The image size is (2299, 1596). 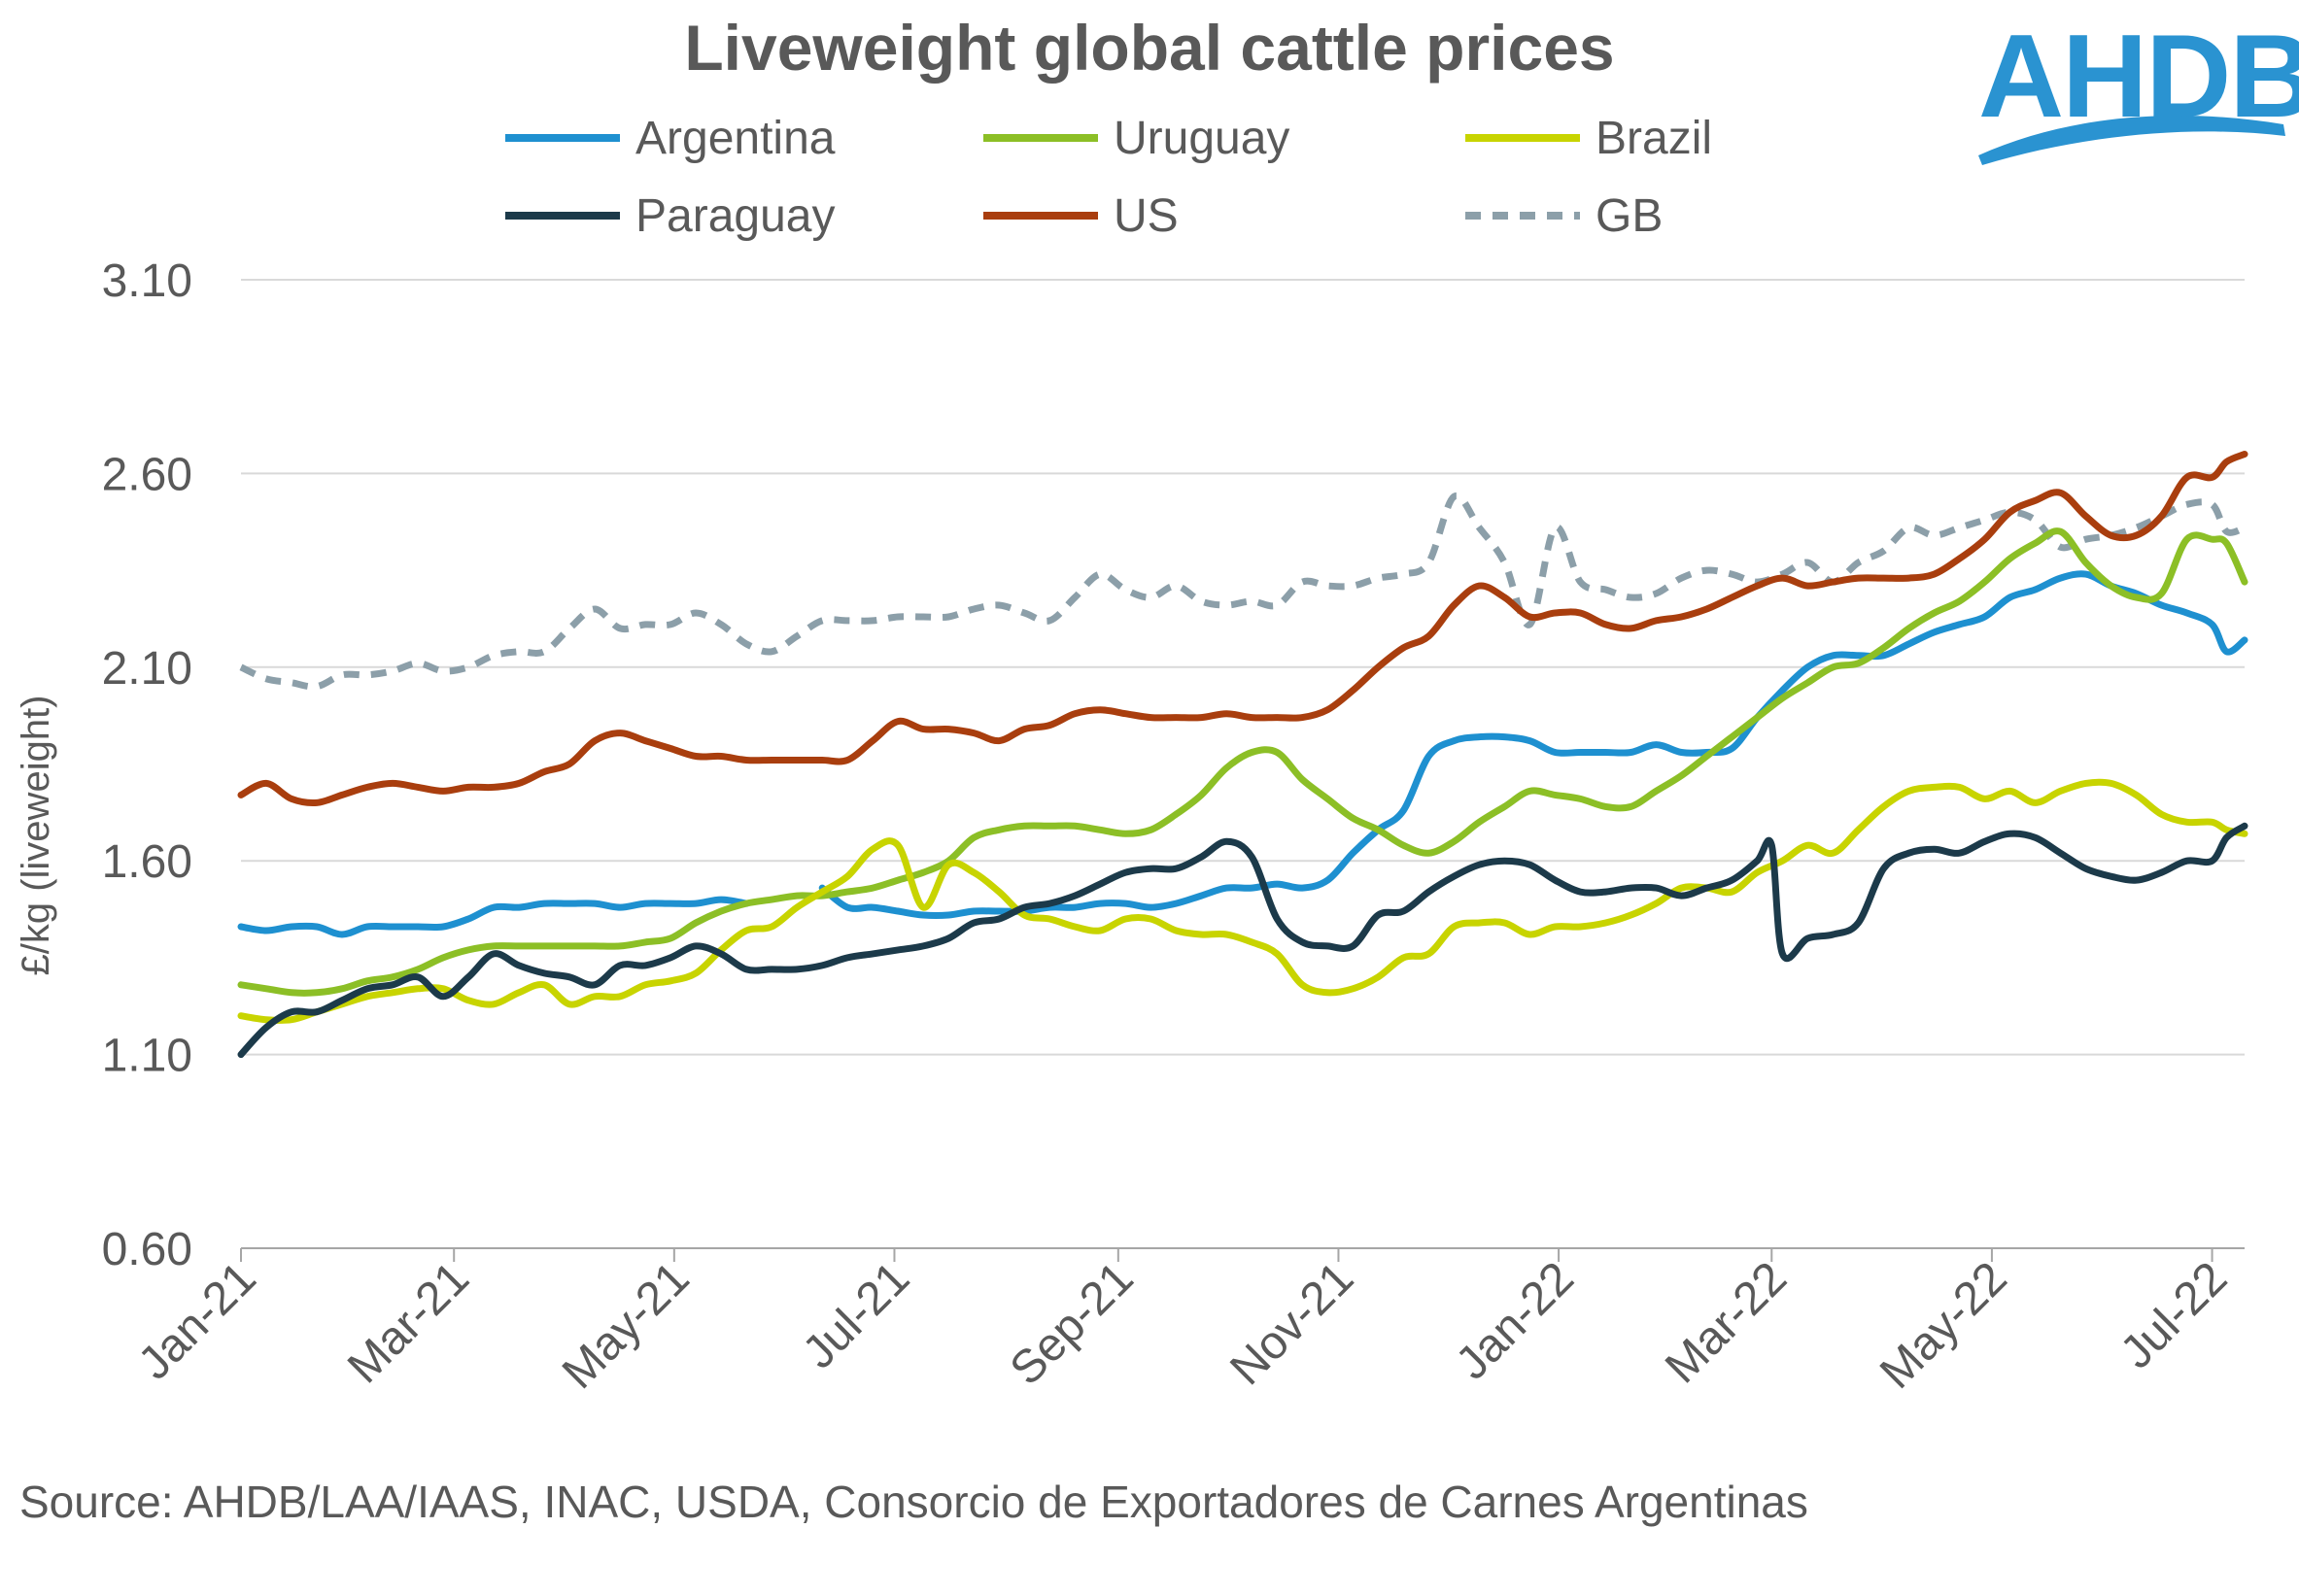 What do you see at coordinates (1242, 940) in the screenshot?
I see `series-line-paraguay` at bounding box center [1242, 940].